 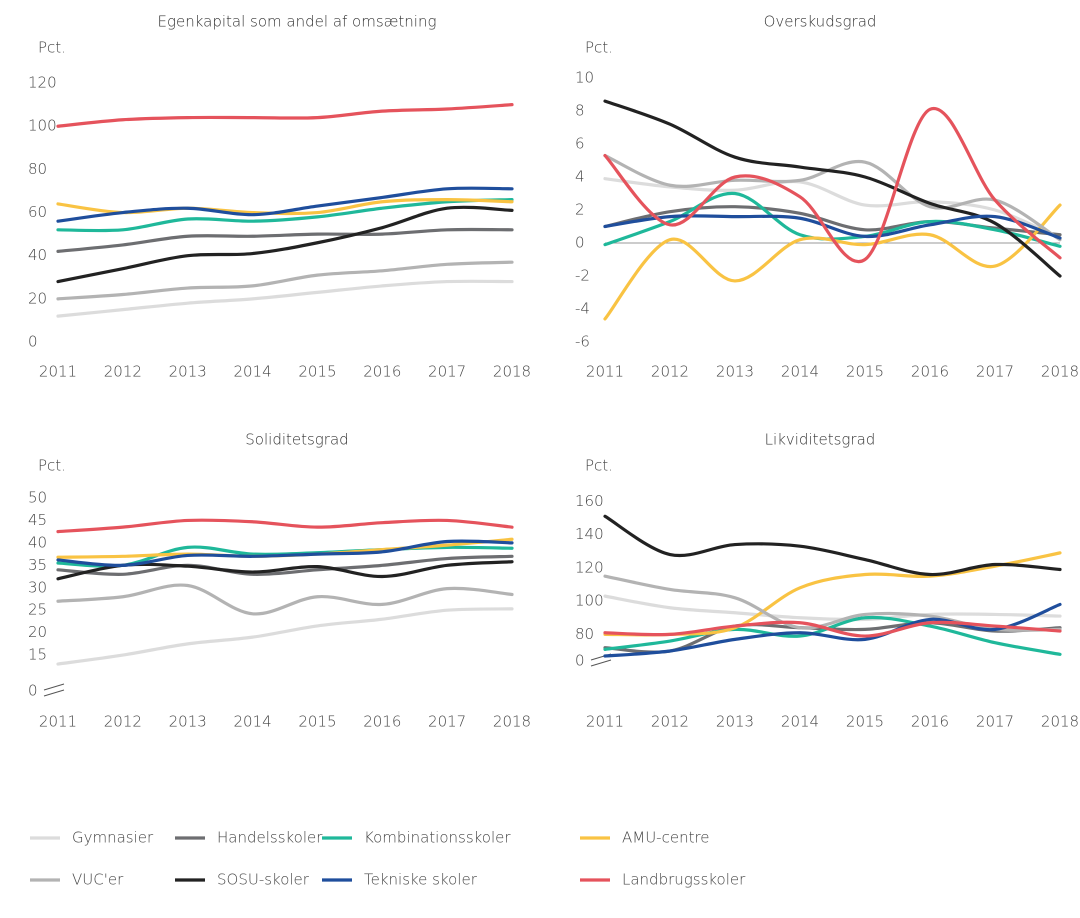 What do you see at coordinates (589, 534) in the screenshot?
I see `y-tick-label: 140` at bounding box center [589, 534].